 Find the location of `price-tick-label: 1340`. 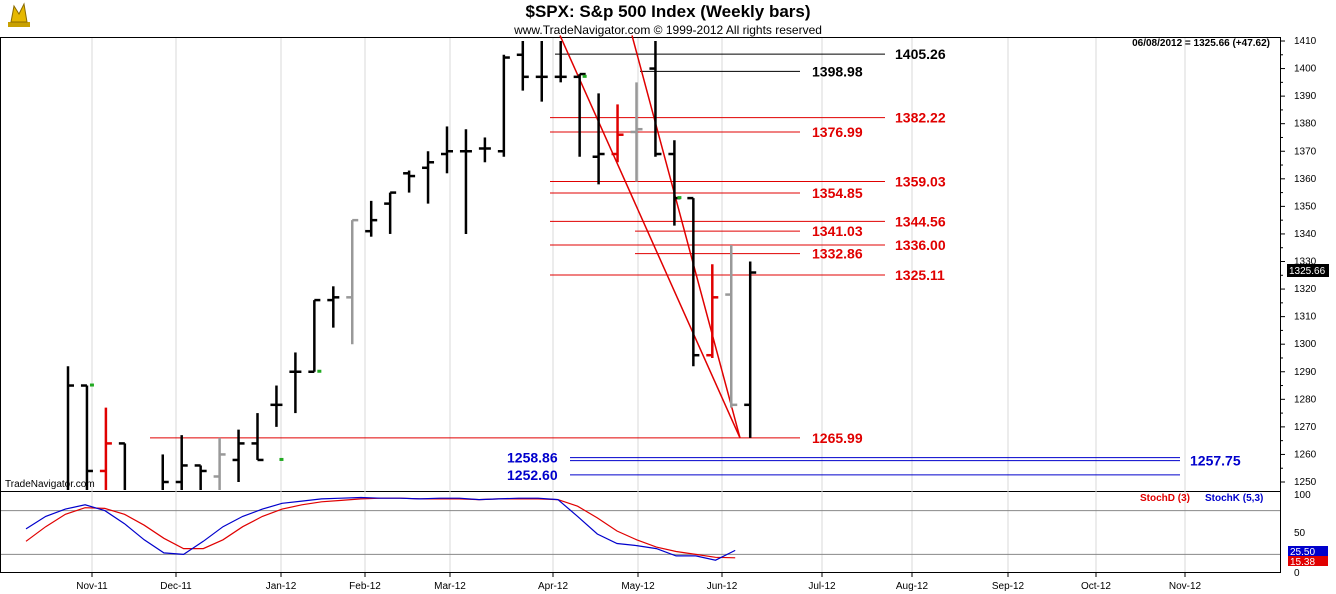

price-tick-label: 1340 is located at coordinates (1305, 234).